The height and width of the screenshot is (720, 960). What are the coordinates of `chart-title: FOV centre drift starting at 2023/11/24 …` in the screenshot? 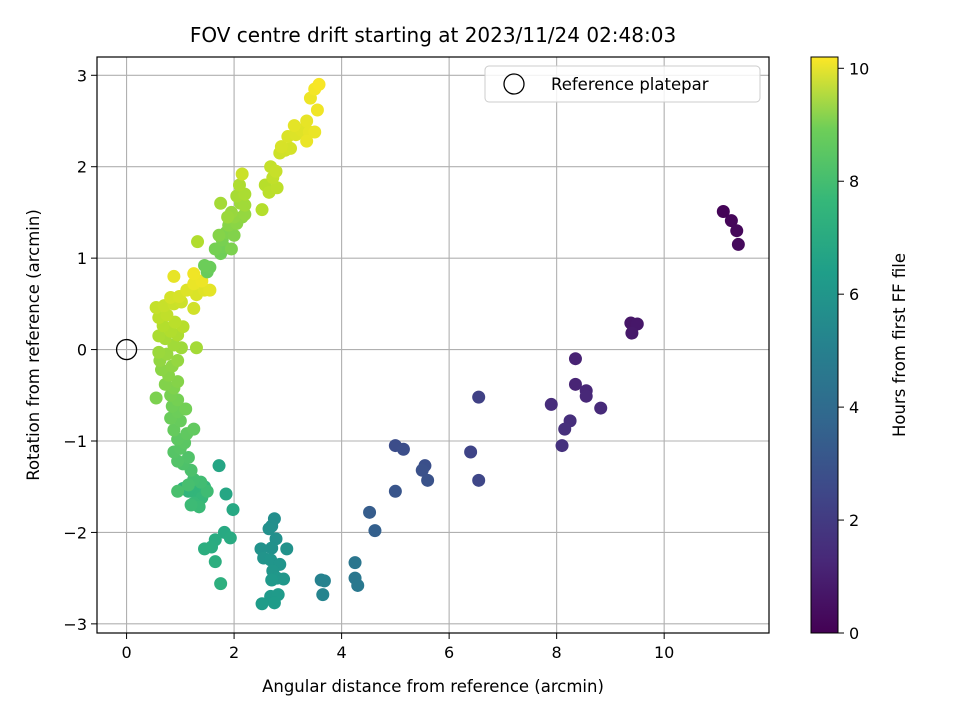 It's located at (433, 35).